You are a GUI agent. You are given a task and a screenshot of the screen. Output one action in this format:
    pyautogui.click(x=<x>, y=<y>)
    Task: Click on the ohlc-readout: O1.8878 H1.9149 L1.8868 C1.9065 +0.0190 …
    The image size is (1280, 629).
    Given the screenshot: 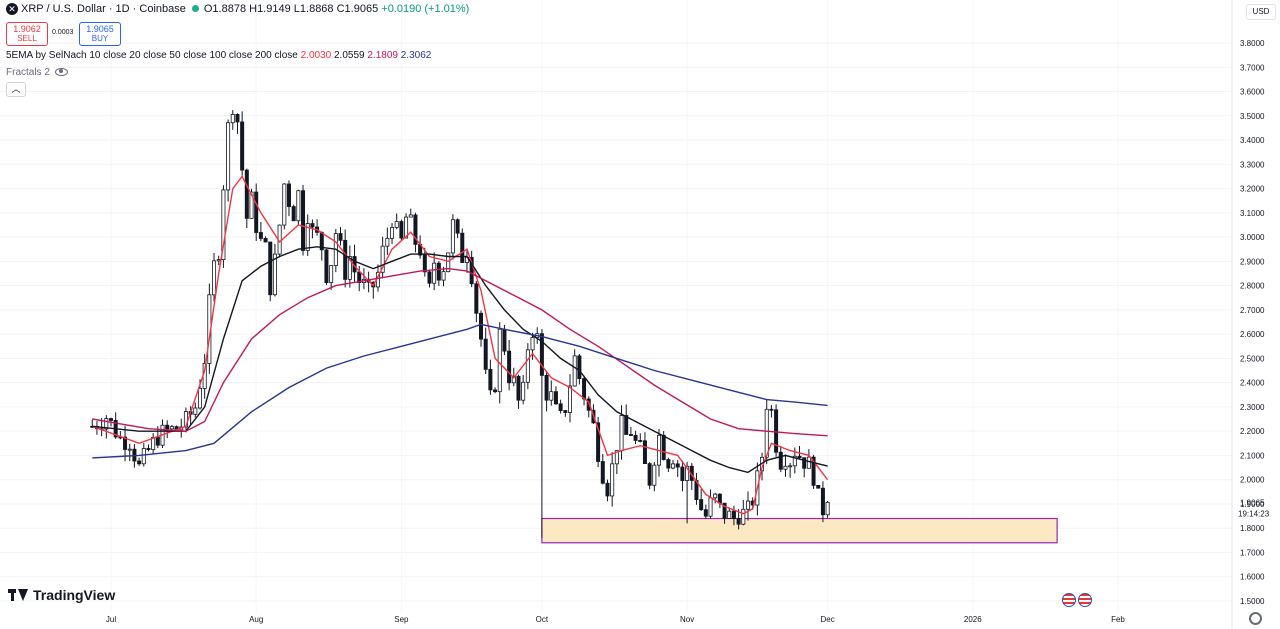 What is the action you would take?
    pyautogui.click(x=336, y=9)
    